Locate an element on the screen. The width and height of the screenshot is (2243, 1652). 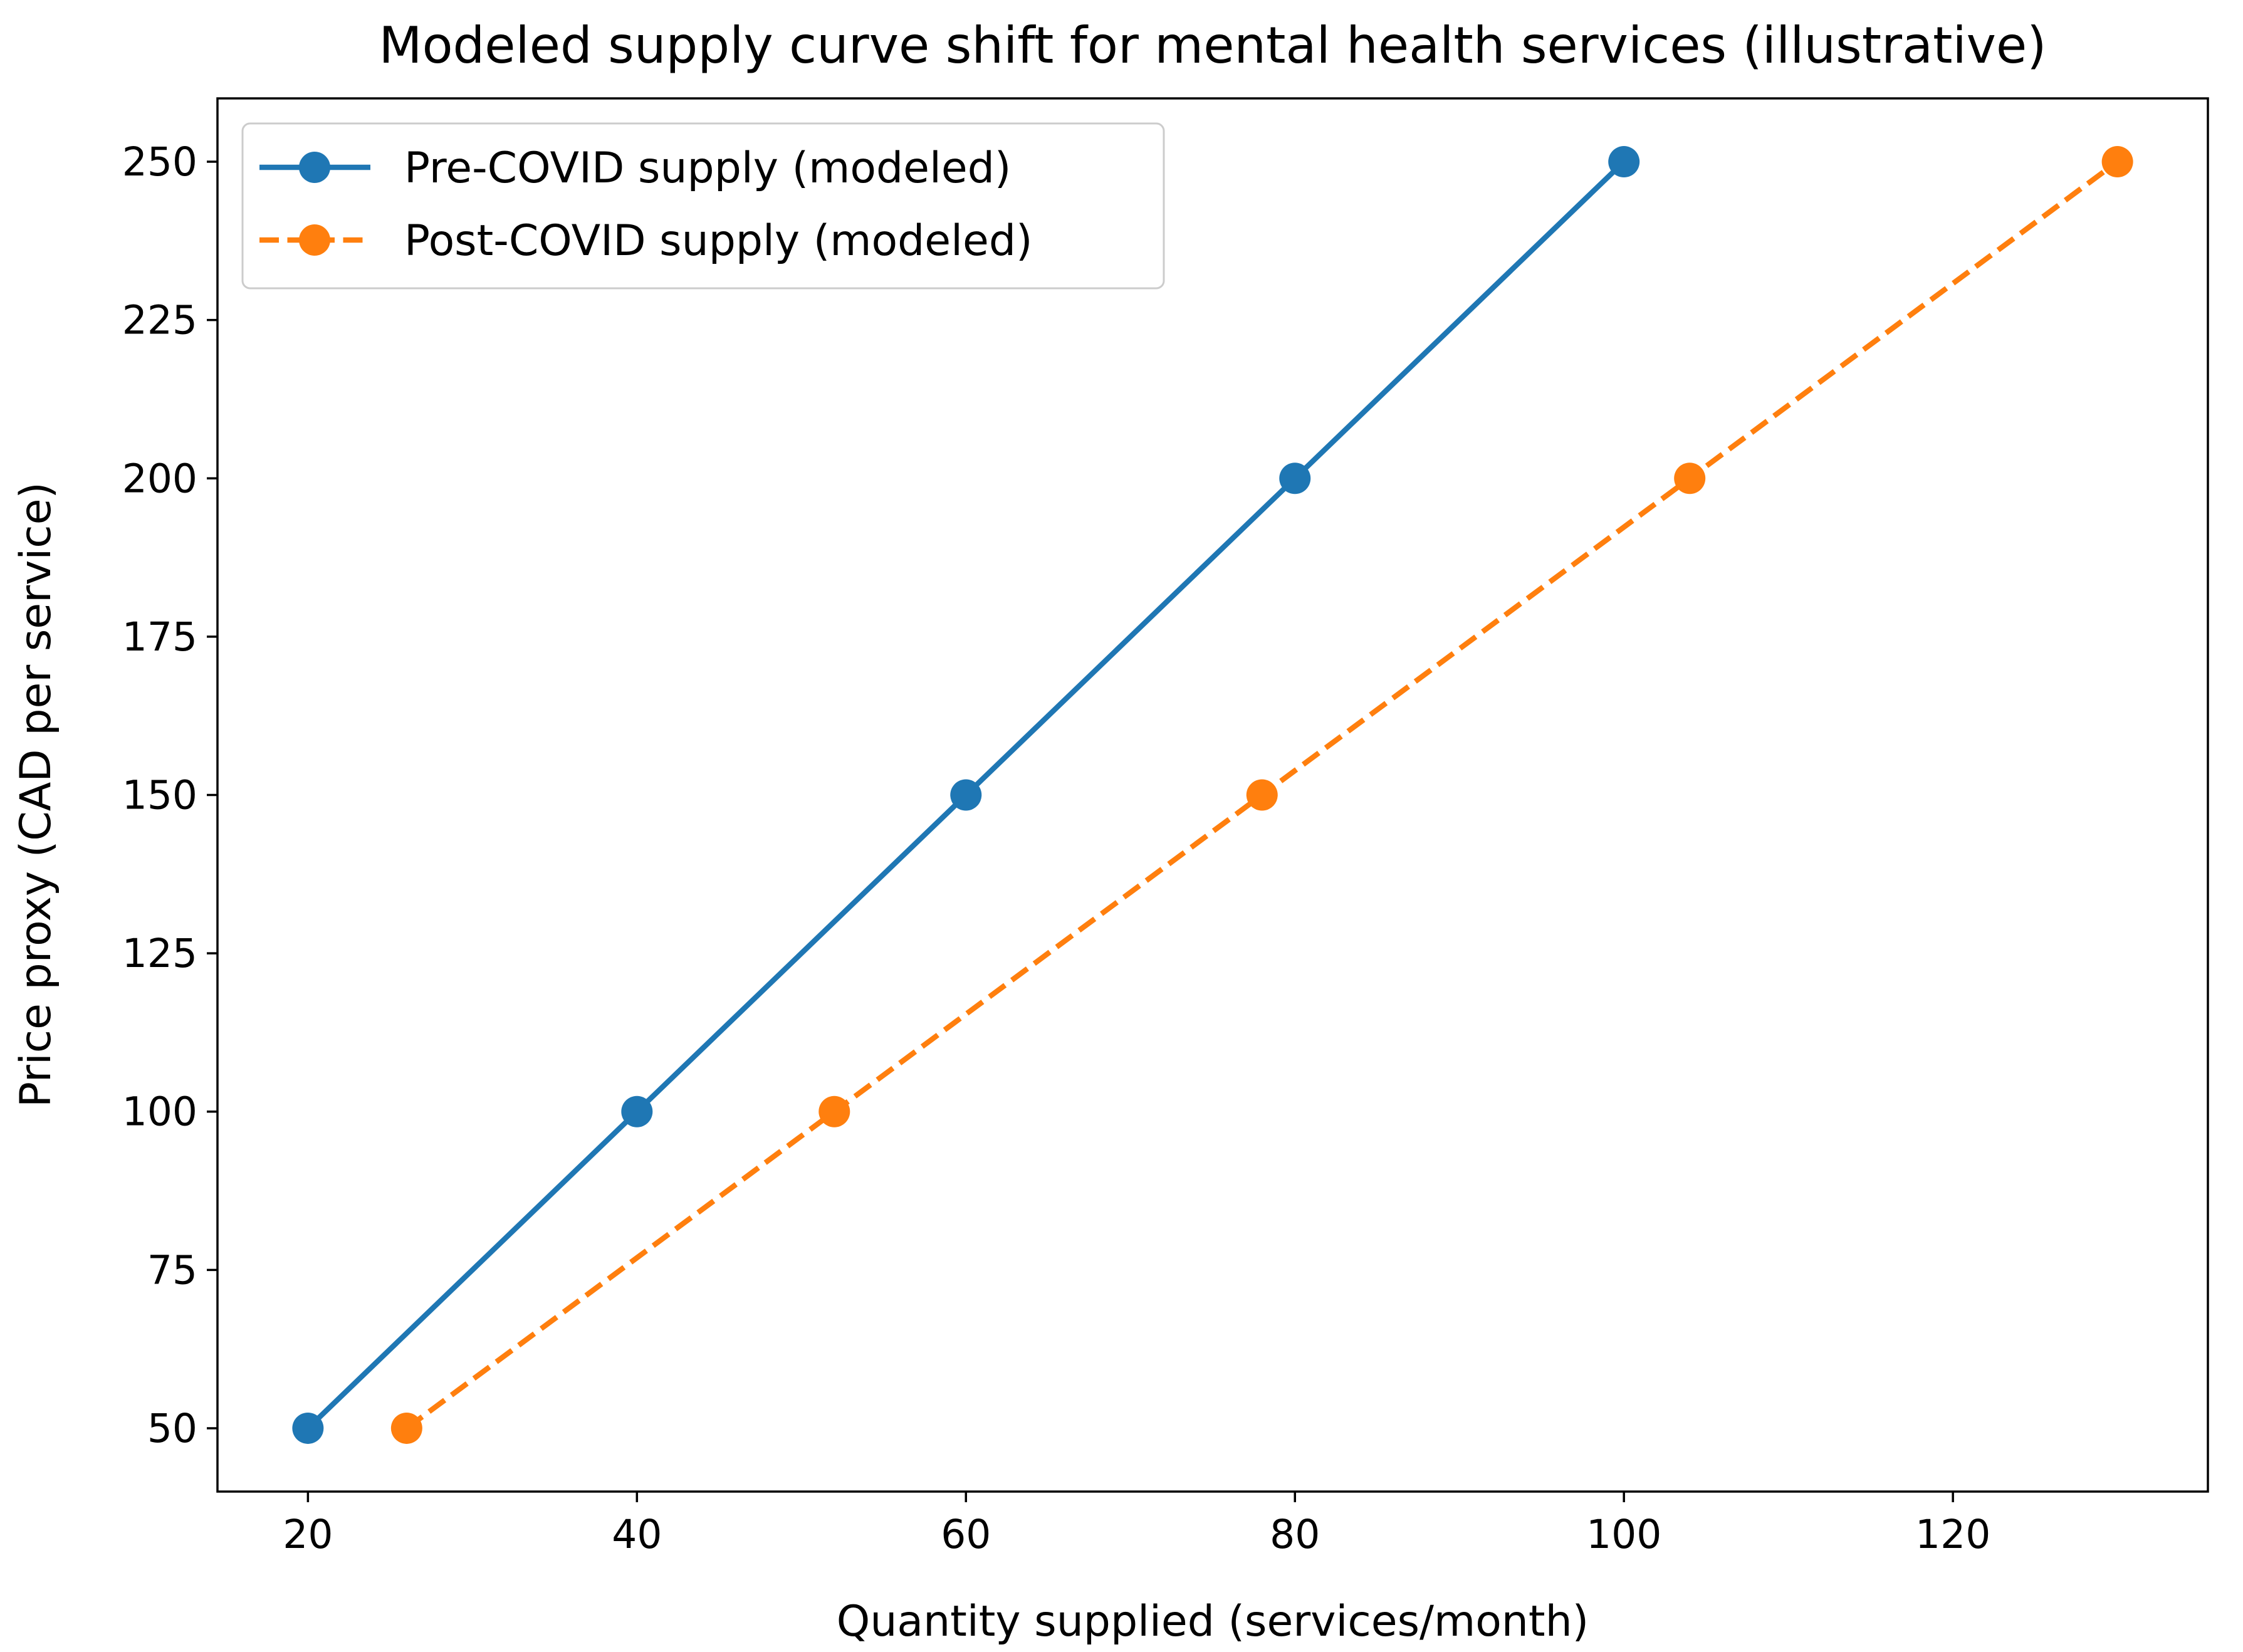
legend-label-2: Post-COVID supply (modeled) is located at coordinates (719, 241).